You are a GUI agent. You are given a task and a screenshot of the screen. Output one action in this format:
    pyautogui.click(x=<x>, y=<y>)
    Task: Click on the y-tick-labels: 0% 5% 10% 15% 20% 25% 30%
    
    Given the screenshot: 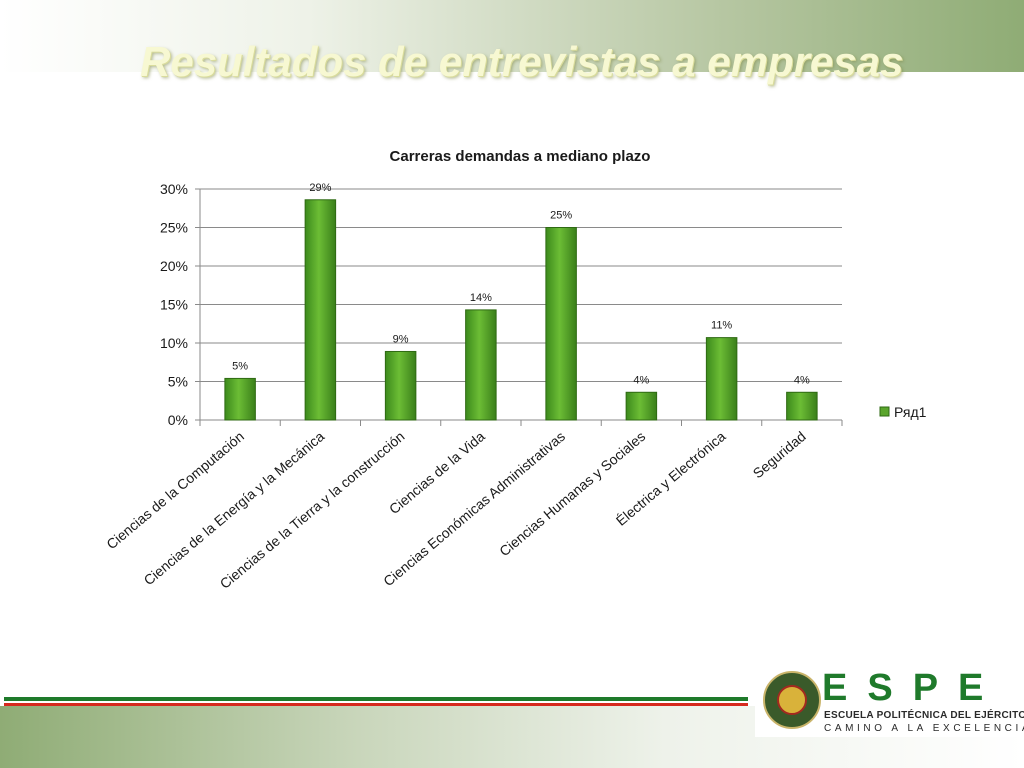 What is the action you would take?
    pyautogui.click(x=174, y=304)
    